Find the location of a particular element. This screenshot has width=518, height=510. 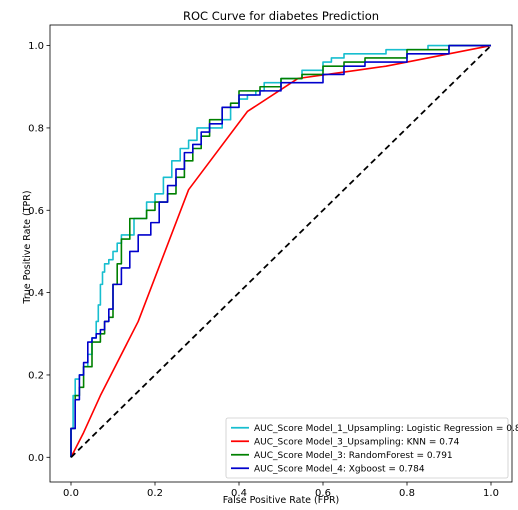

legend-box is located at coordinates (367, 448).